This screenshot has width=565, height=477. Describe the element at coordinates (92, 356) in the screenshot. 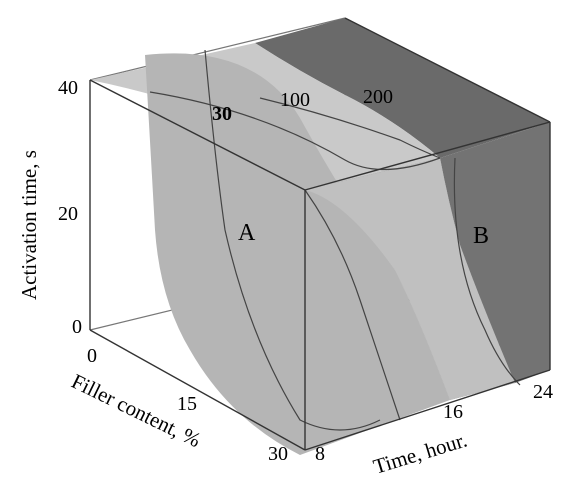

I see `filler-tick-0: 0` at that location.